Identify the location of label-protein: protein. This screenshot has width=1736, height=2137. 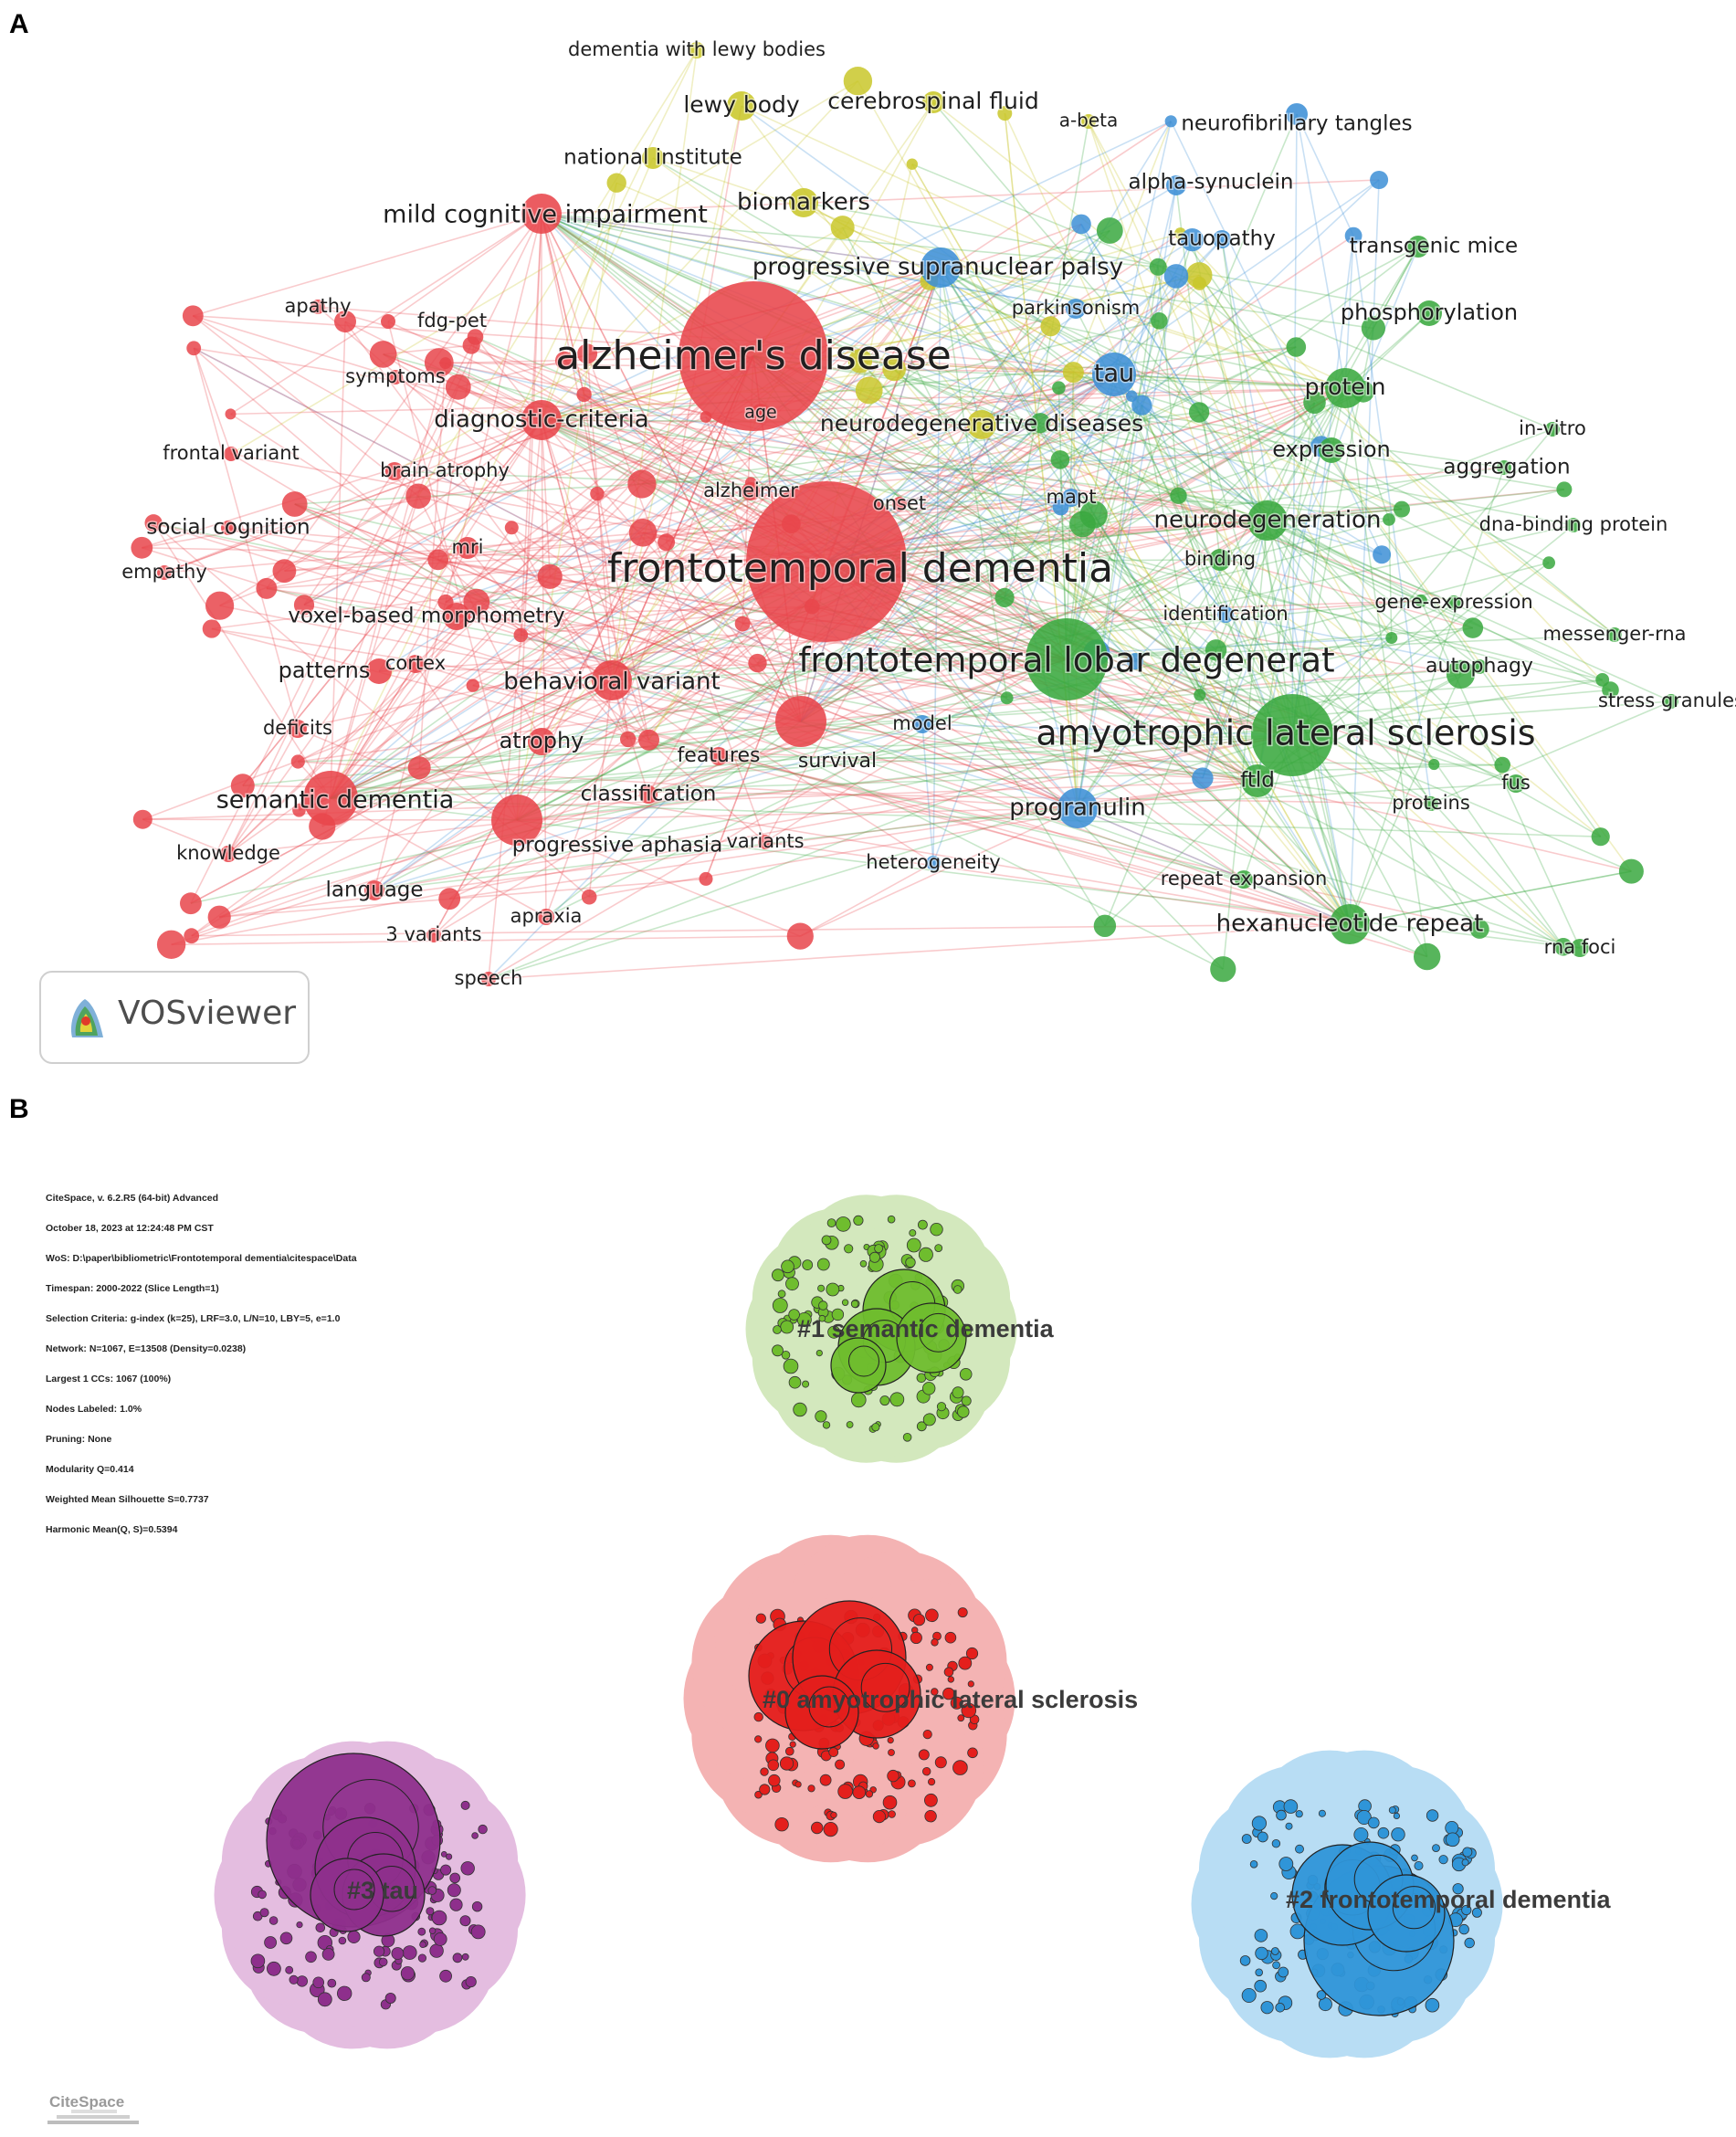
(1345, 387).